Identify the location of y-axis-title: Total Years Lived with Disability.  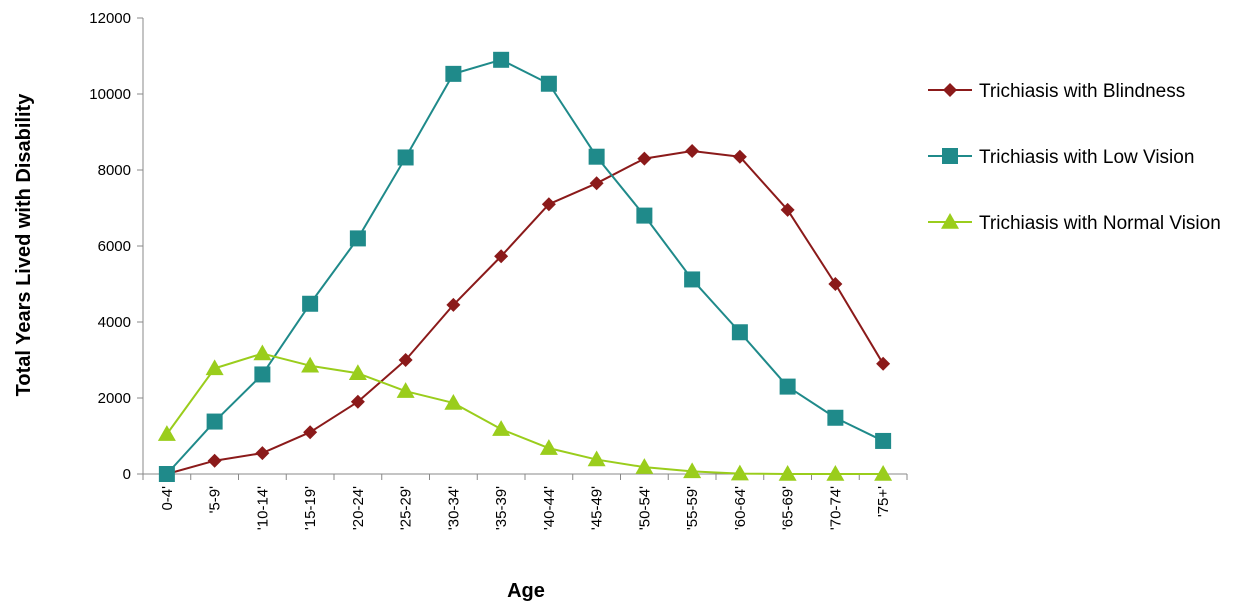
(24, 245).